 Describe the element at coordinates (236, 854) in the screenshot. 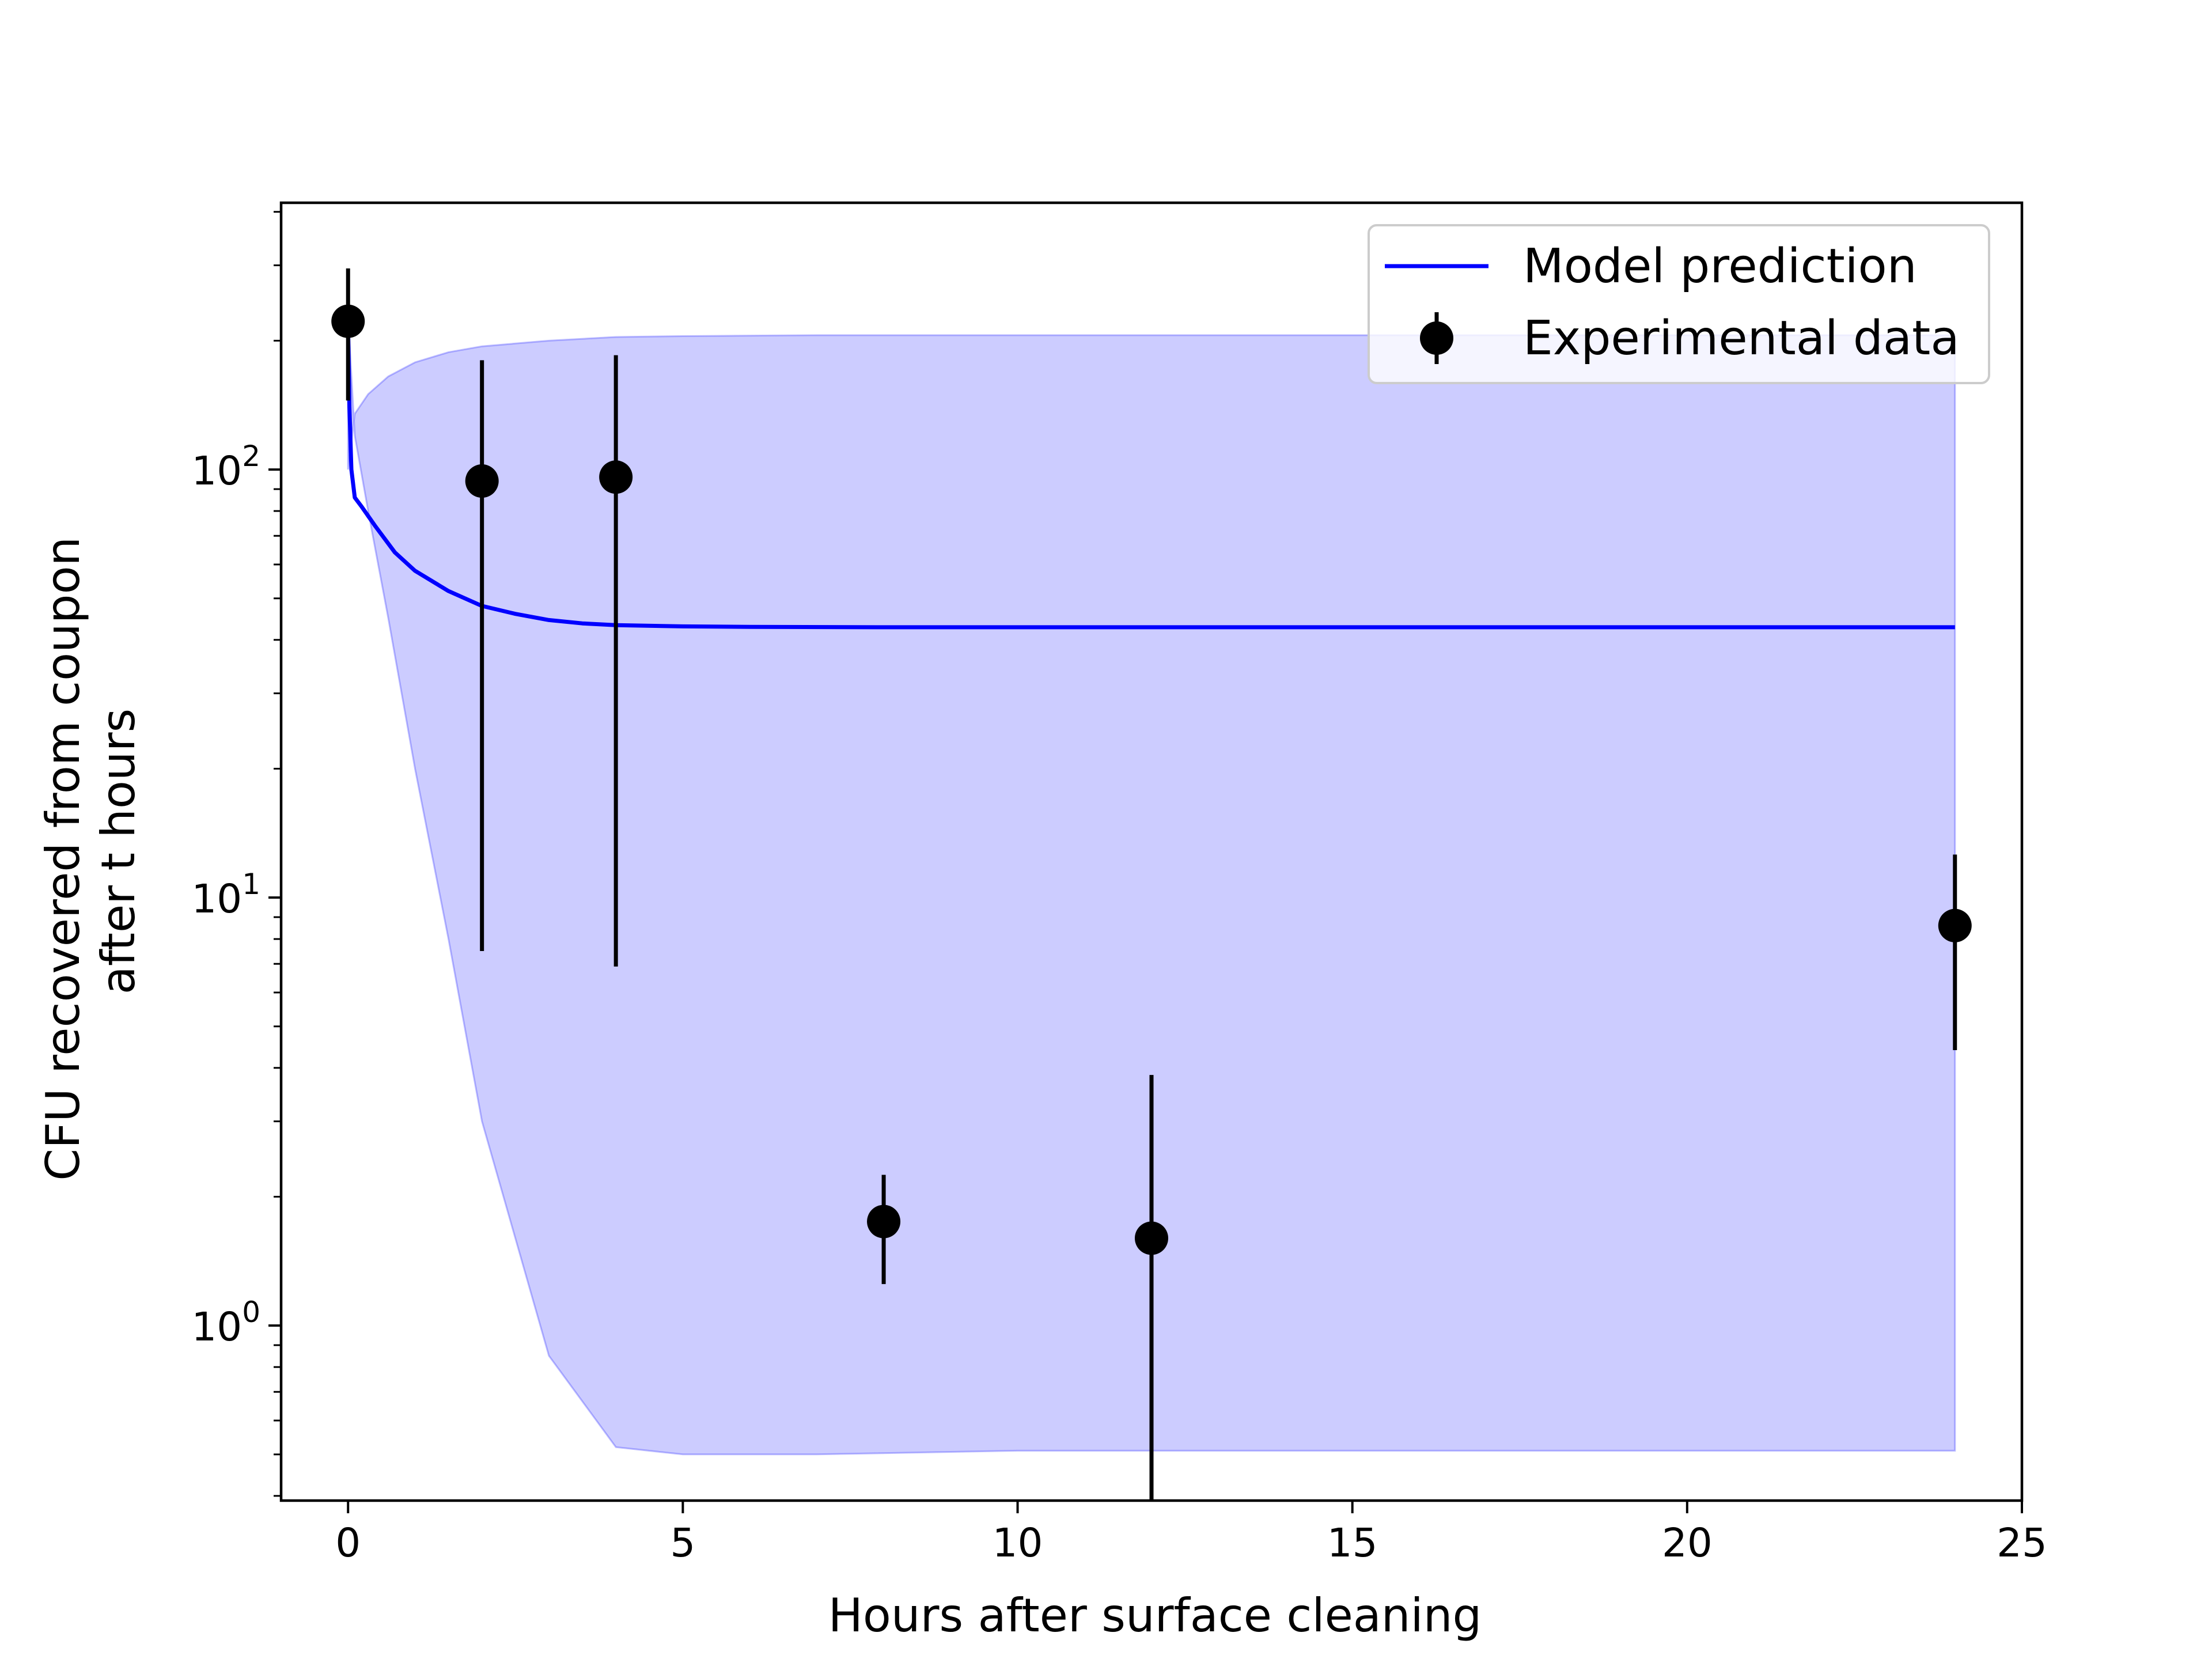

I see `y-ticks: 10⁰ 10¹ 10²` at that location.